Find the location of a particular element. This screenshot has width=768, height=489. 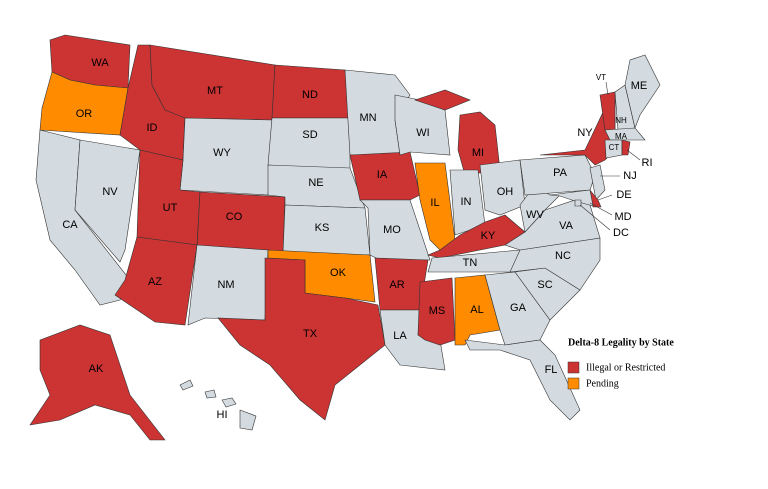

state-label: MI is located at coordinates (478, 153).